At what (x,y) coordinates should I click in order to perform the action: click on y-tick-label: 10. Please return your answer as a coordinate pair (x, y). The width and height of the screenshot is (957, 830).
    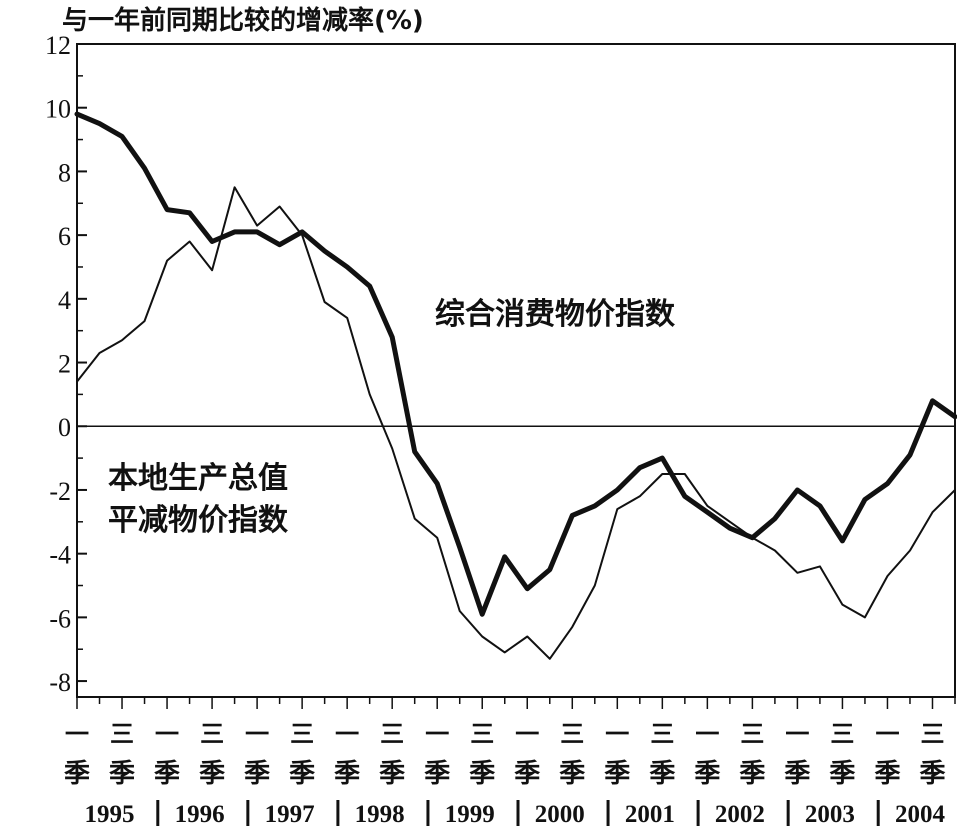
    Looking at the image, I should click on (58, 109).